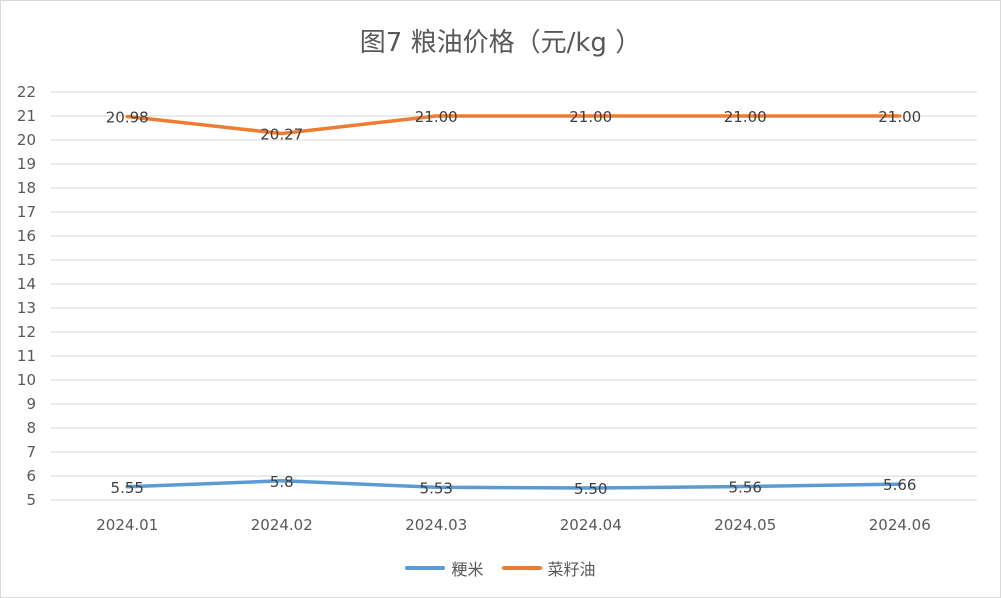 The image size is (1001, 598). I want to click on x-tick-label: 2024.03, so click(436, 525).